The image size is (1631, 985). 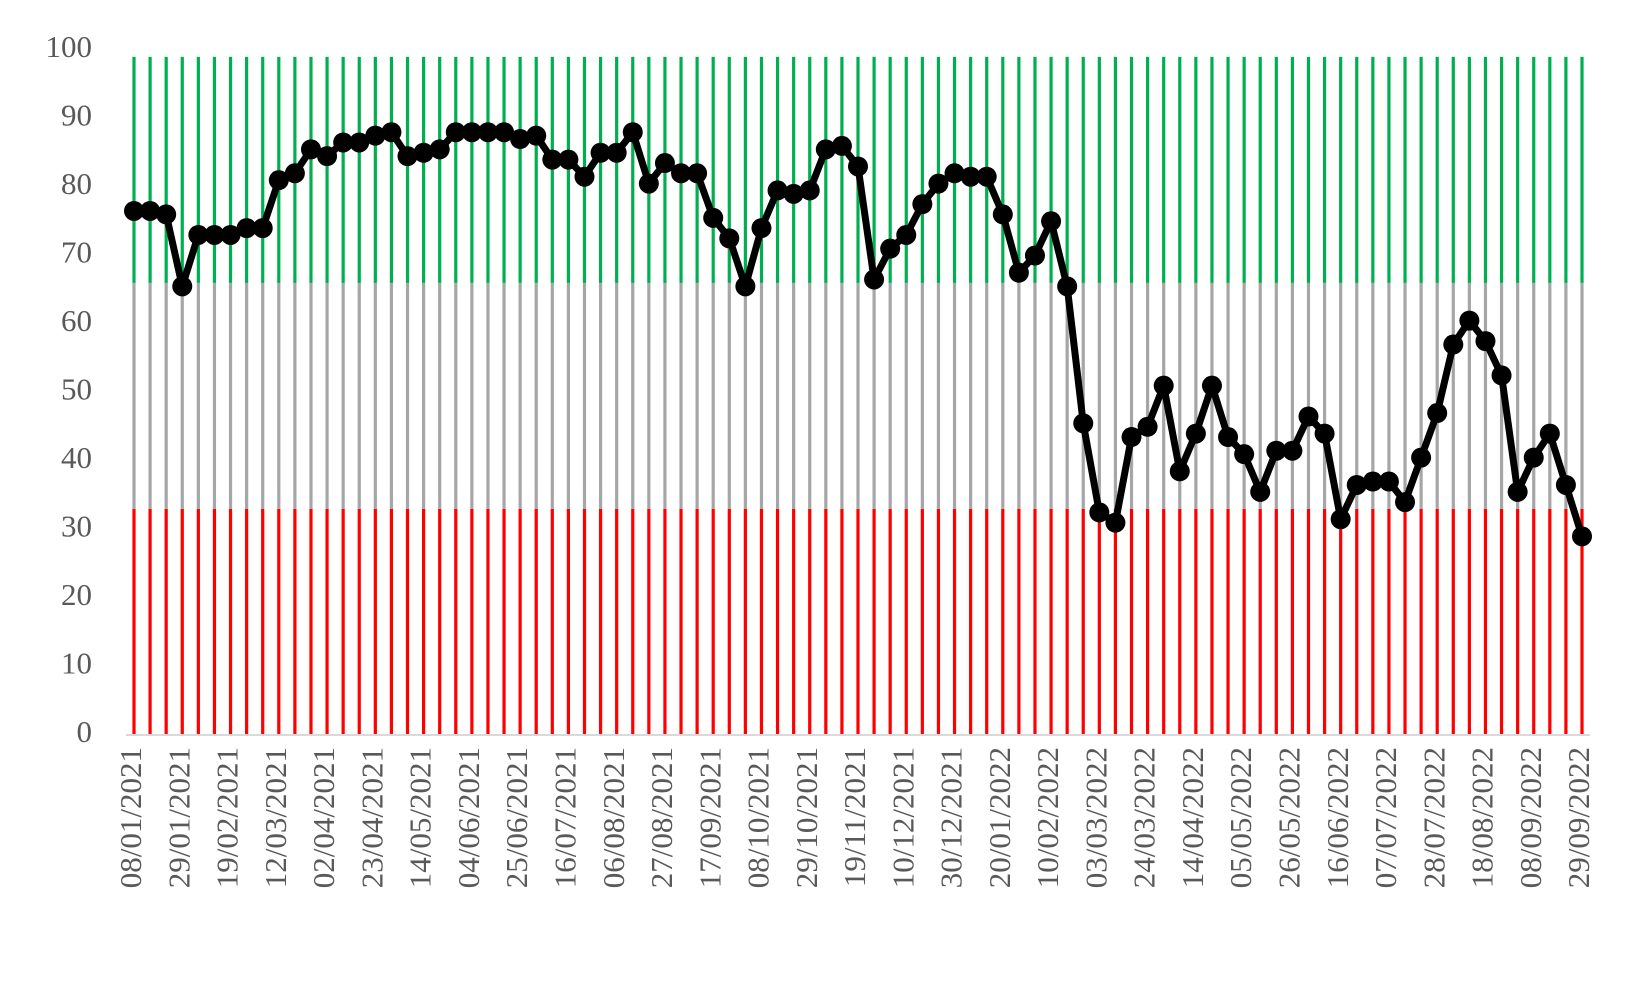 What do you see at coordinates (468, 817) in the screenshot?
I see `x-tick-label: 04/06/2021` at bounding box center [468, 817].